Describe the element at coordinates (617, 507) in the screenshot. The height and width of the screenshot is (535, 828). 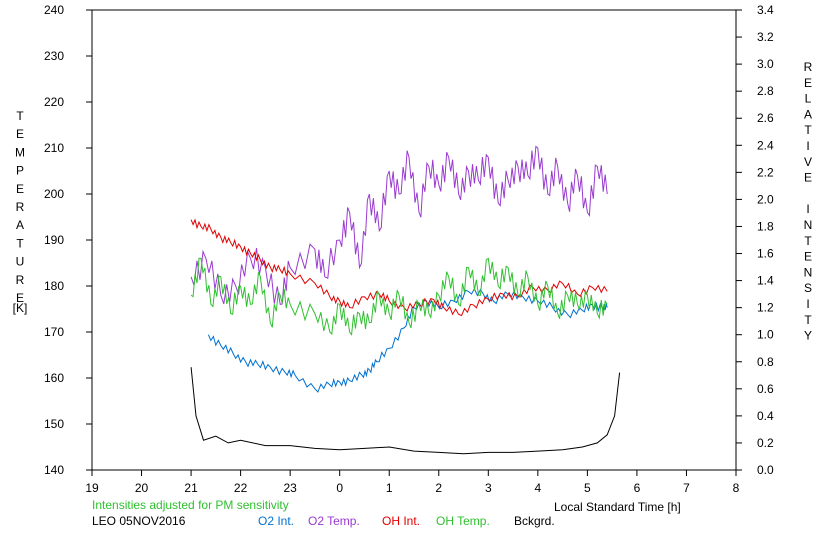
I see `x-axis-title: Local Standard Time [h]` at that location.